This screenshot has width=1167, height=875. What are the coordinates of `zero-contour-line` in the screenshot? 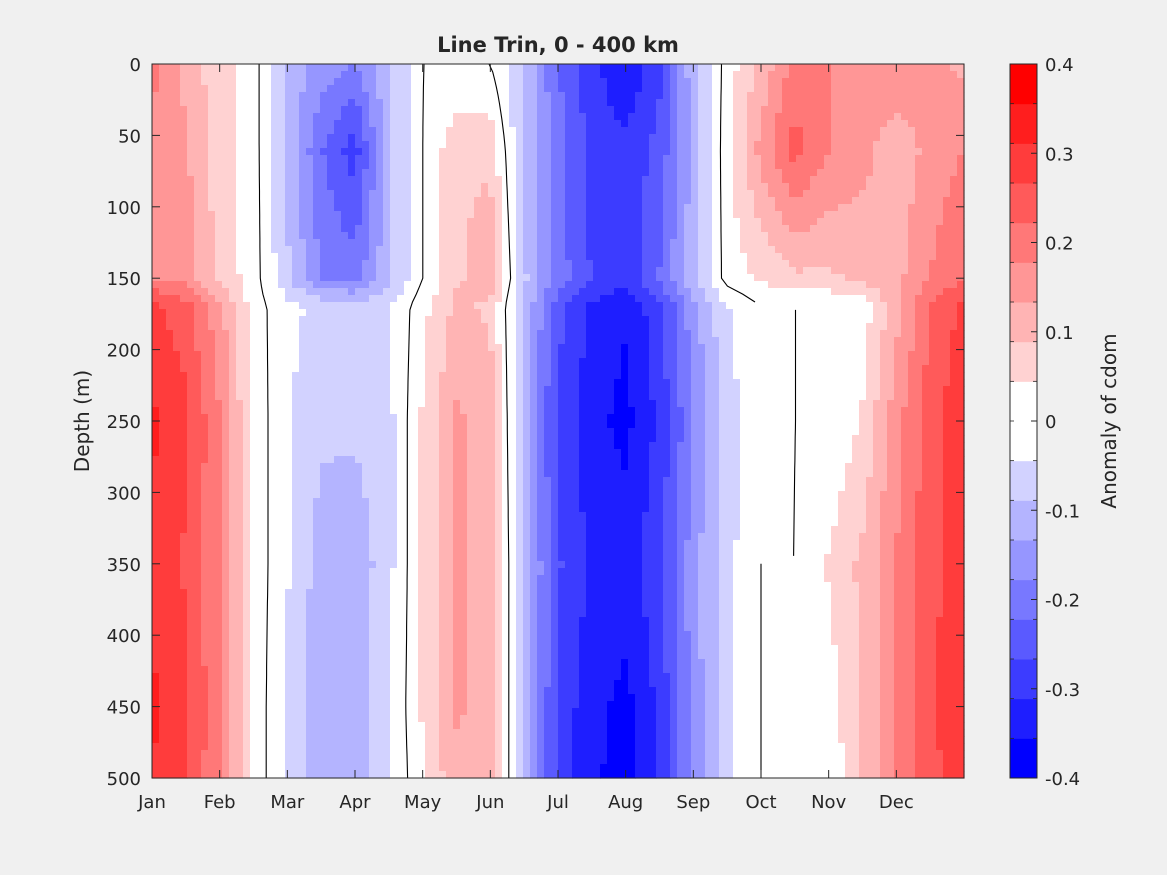 It's located at (500, 420).